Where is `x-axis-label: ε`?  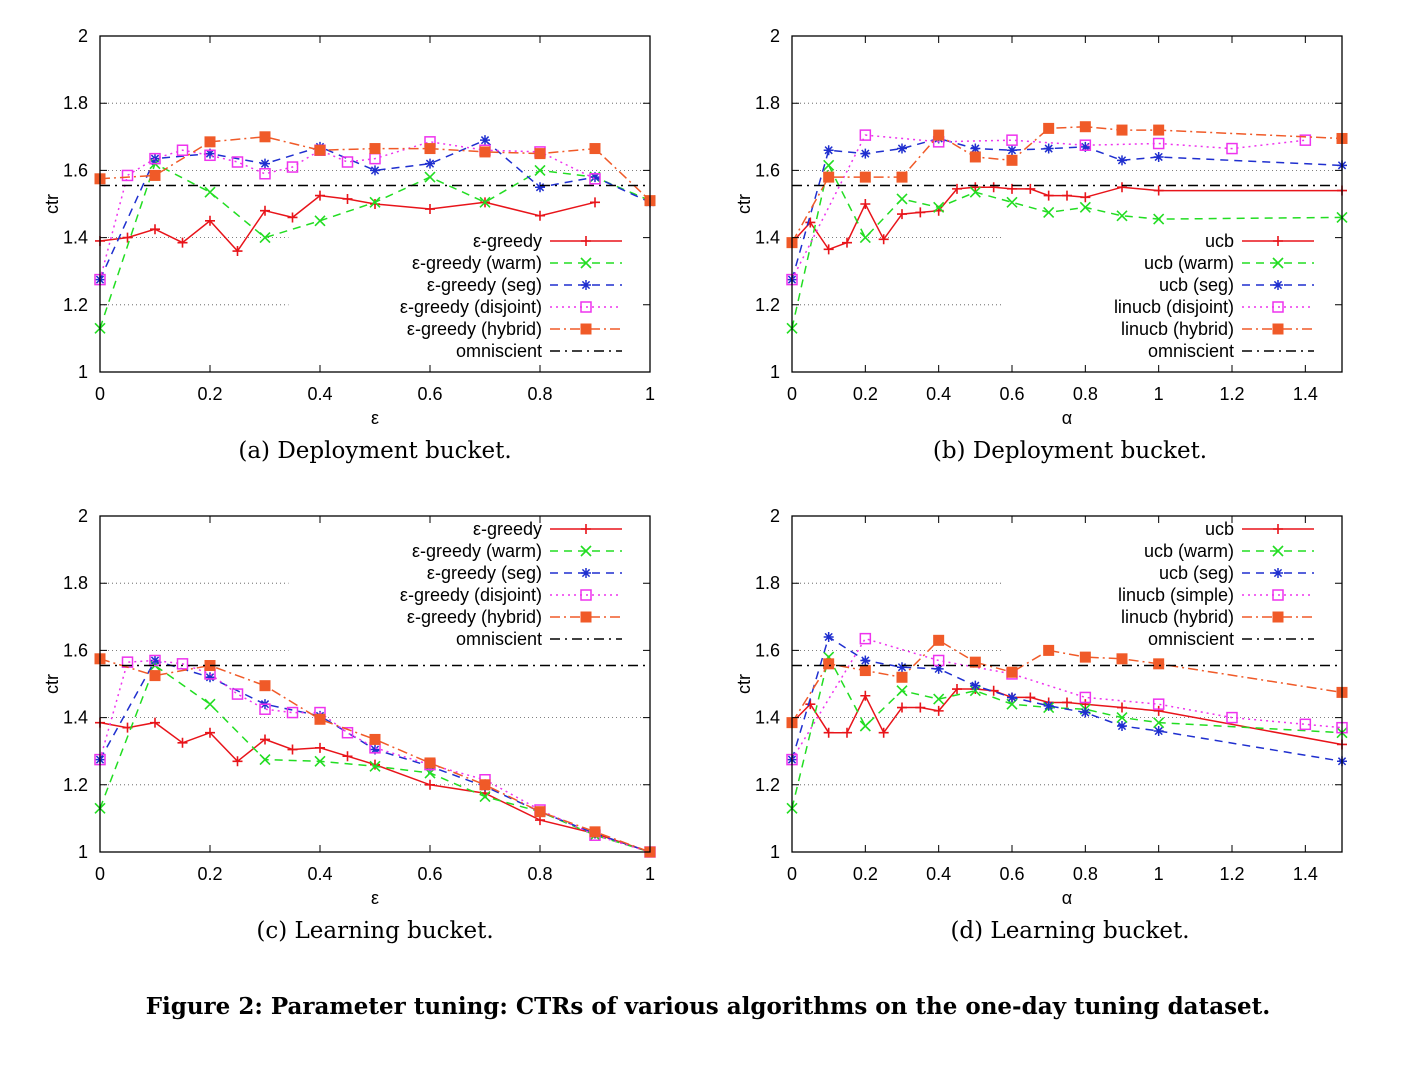
x-axis-label: ε is located at coordinates (375, 898).